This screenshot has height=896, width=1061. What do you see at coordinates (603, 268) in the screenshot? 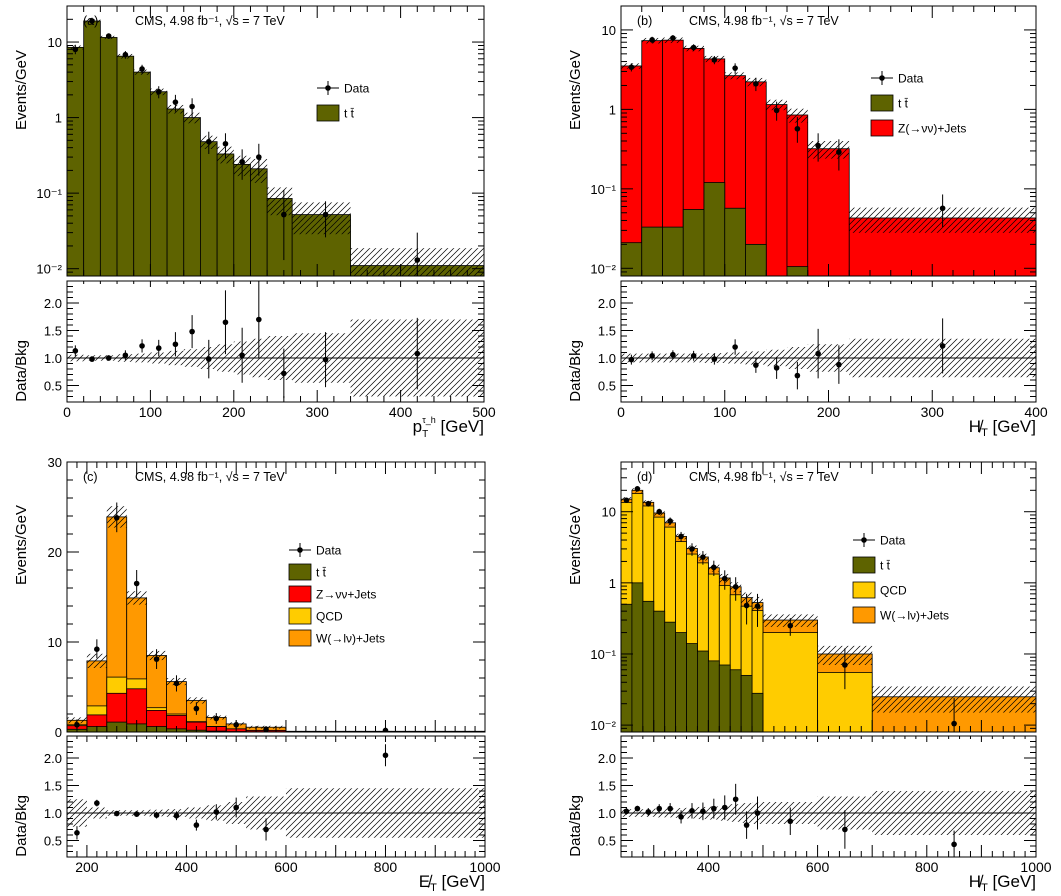
I see `y-tick-label: 10⁻²` at bounding box center [603, 268].